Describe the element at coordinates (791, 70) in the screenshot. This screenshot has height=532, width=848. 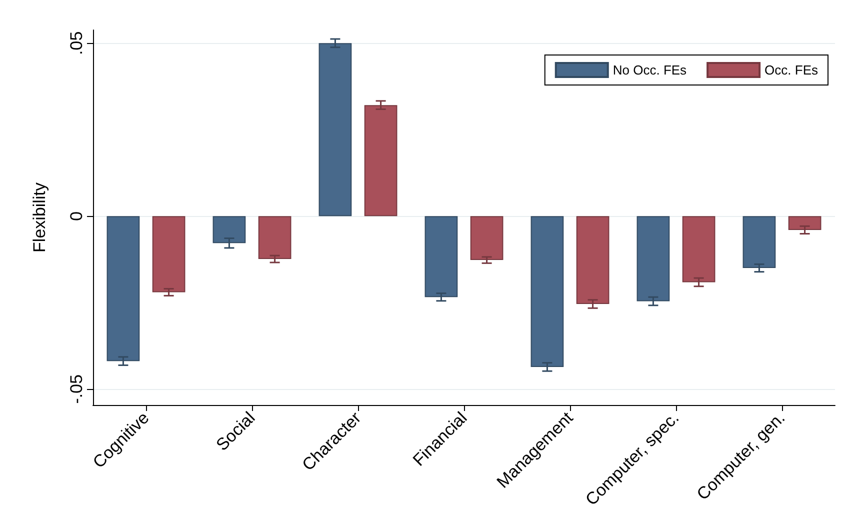
I see `legend-label: Occ. FEs` at that location.